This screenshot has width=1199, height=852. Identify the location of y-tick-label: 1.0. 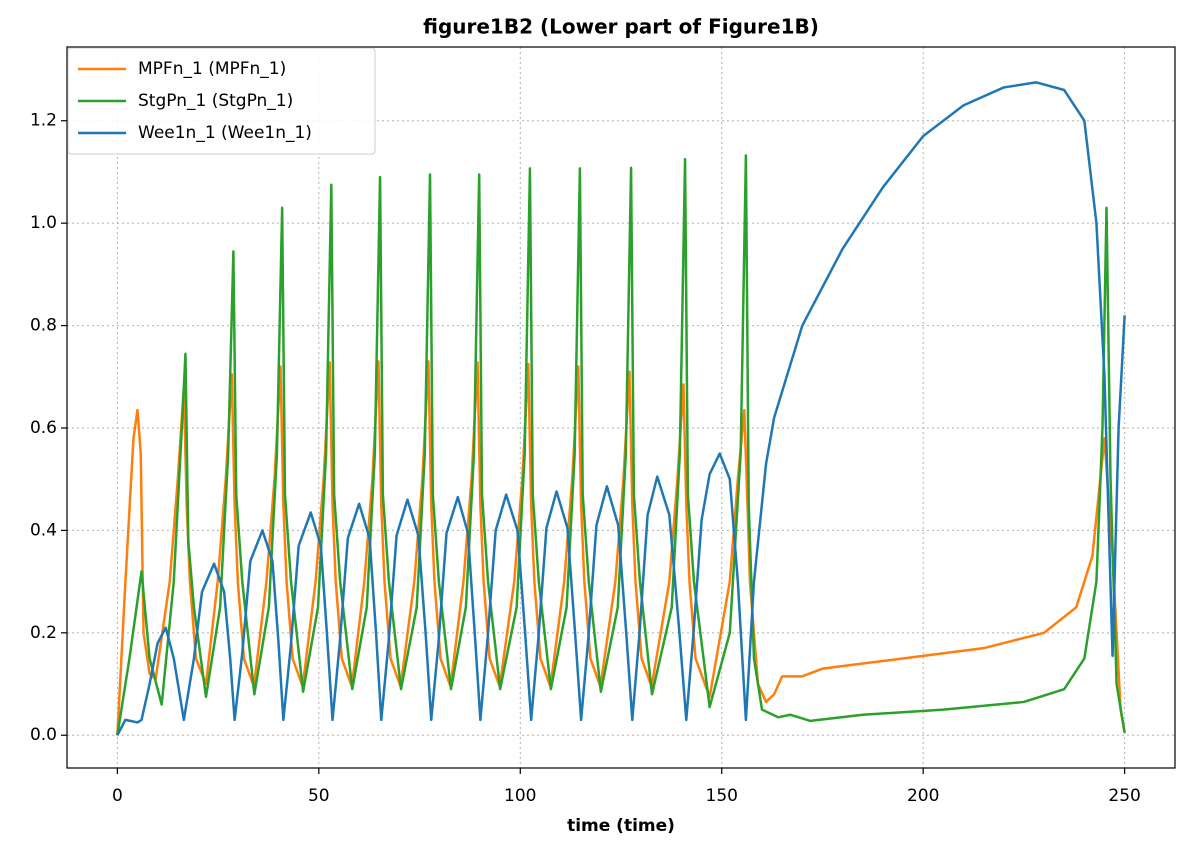
(43, 223).